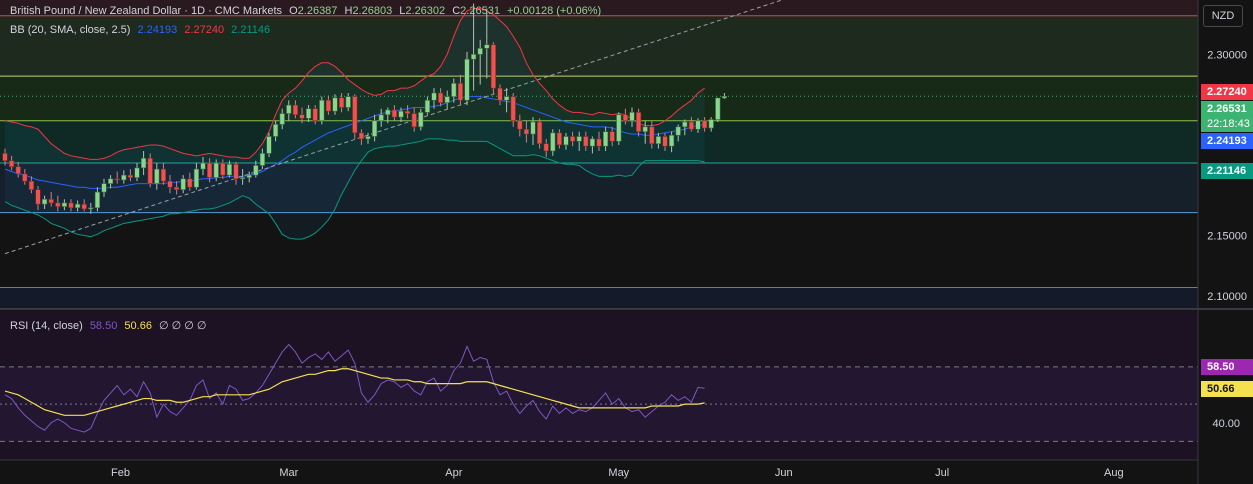  Describe the element at coordinates (372, 11) in the screenshot. I see `high-value: 2.26803` at that location.